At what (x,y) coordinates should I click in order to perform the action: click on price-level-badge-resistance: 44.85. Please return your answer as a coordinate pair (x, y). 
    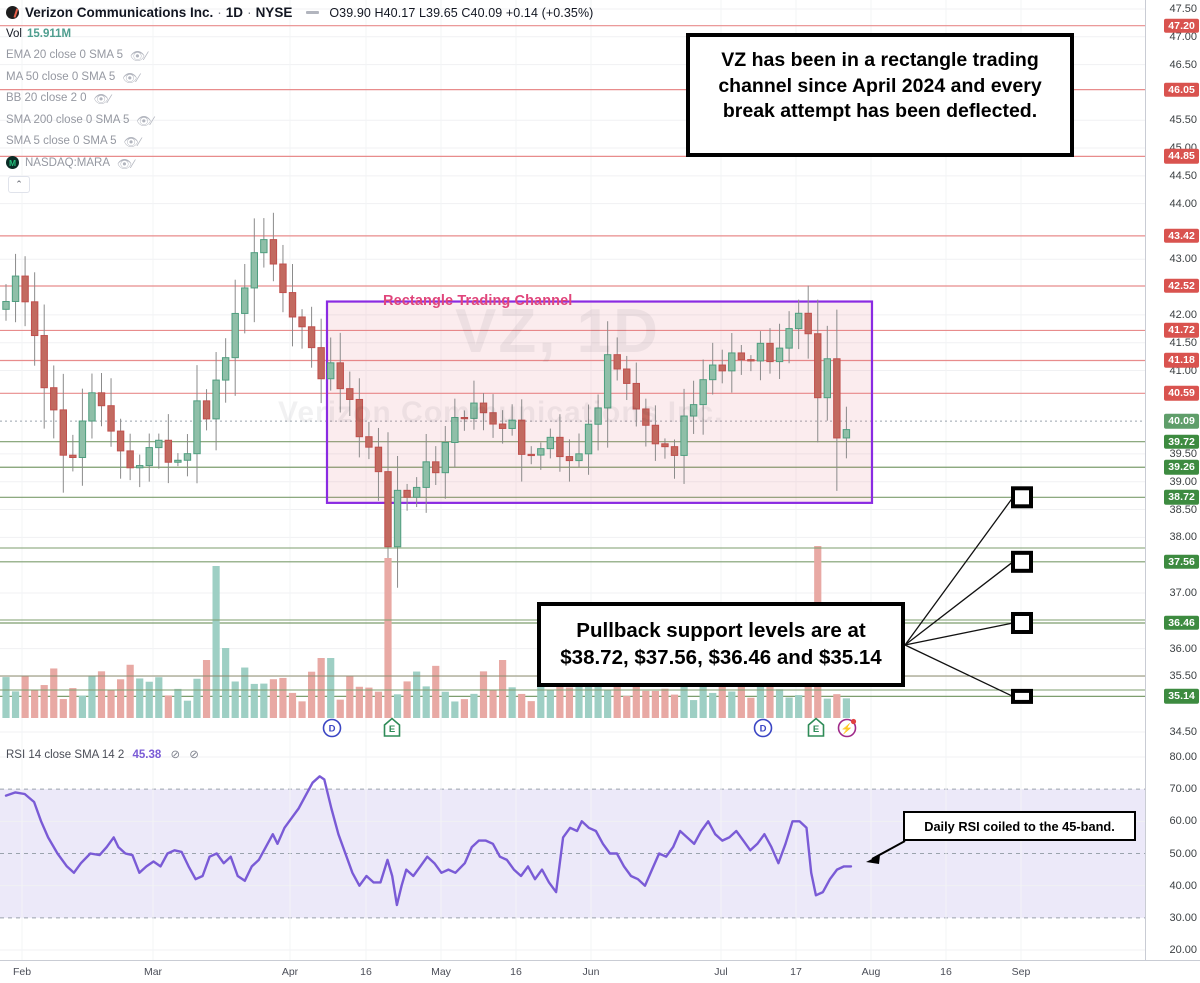
    Looking at the image, I should click on (1181, 156).